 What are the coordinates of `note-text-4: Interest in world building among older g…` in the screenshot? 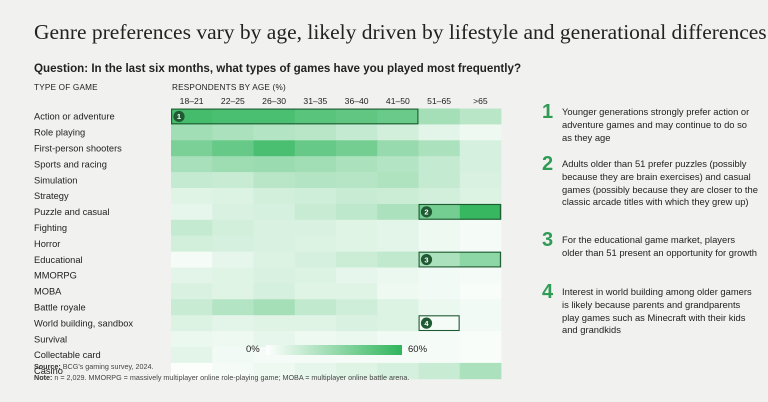 It's located at (657, 311).